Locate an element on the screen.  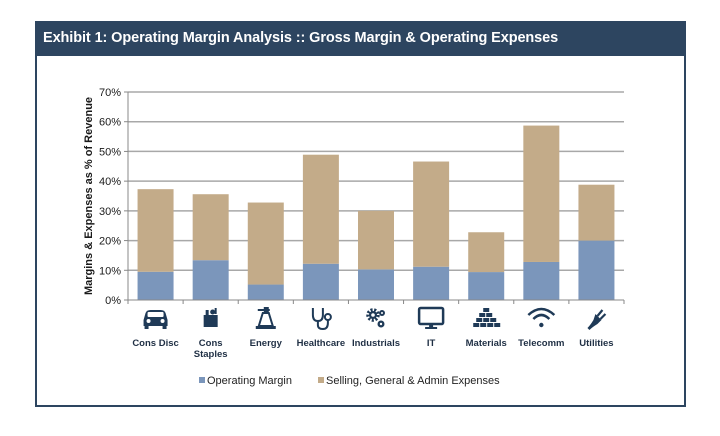
oil-pump-icon is located at coordinates (265, 318).